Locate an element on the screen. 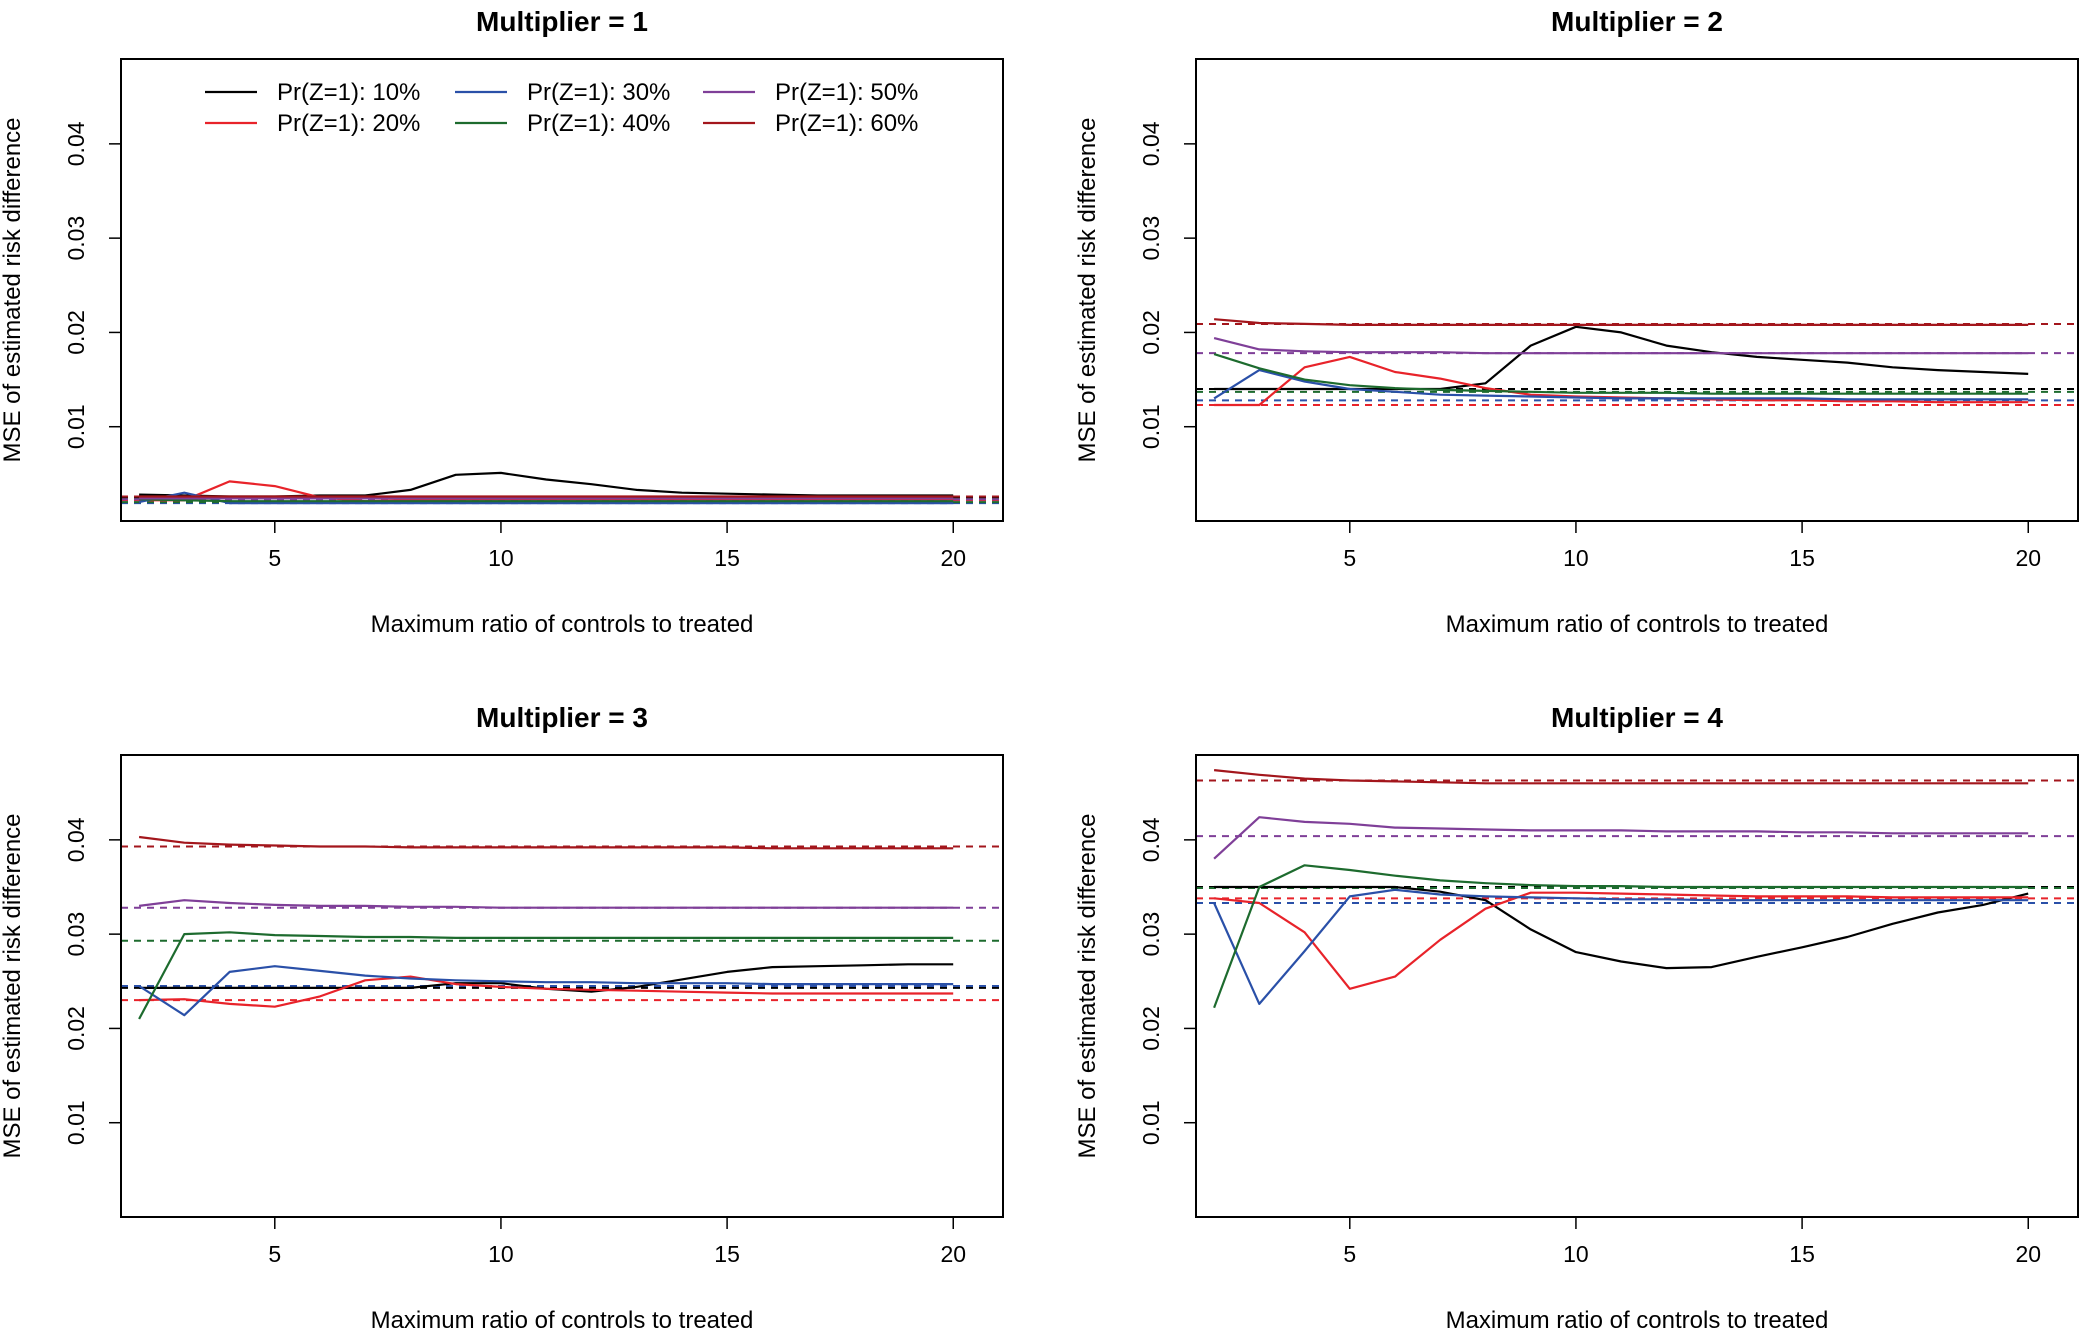 The image size is (2079, 1342). panel-title: Multiplier = 3 is located at coordinates (562, 717).